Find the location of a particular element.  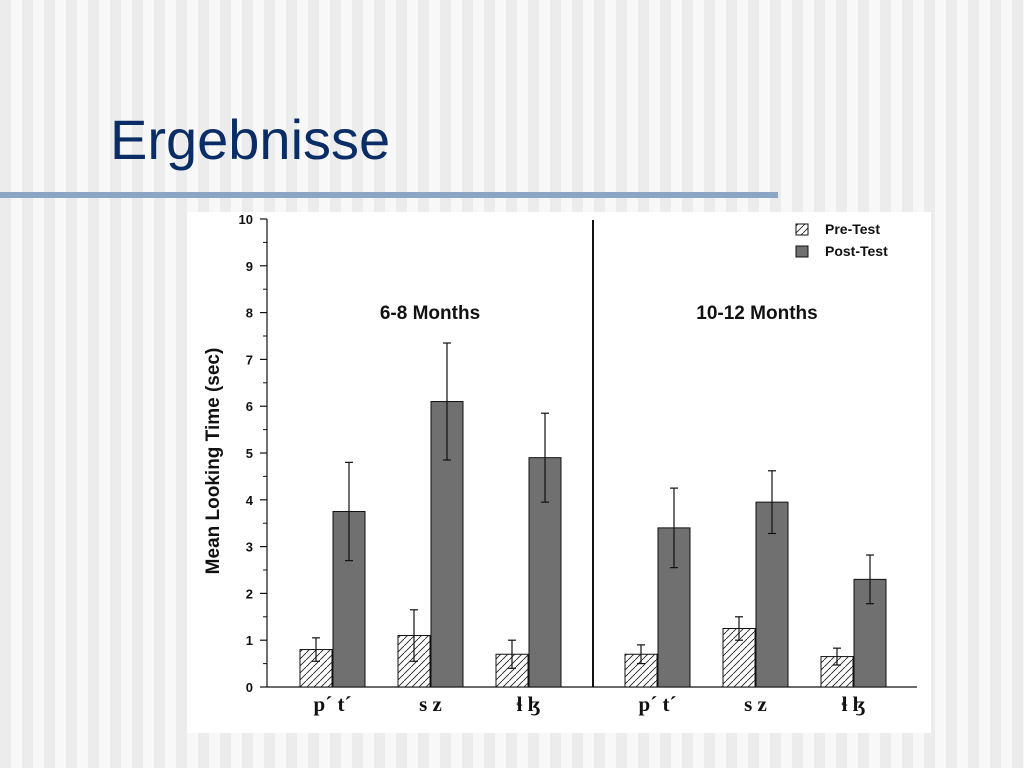

panel-title-1: 6-8 Months is located at coordinates (430, 313).